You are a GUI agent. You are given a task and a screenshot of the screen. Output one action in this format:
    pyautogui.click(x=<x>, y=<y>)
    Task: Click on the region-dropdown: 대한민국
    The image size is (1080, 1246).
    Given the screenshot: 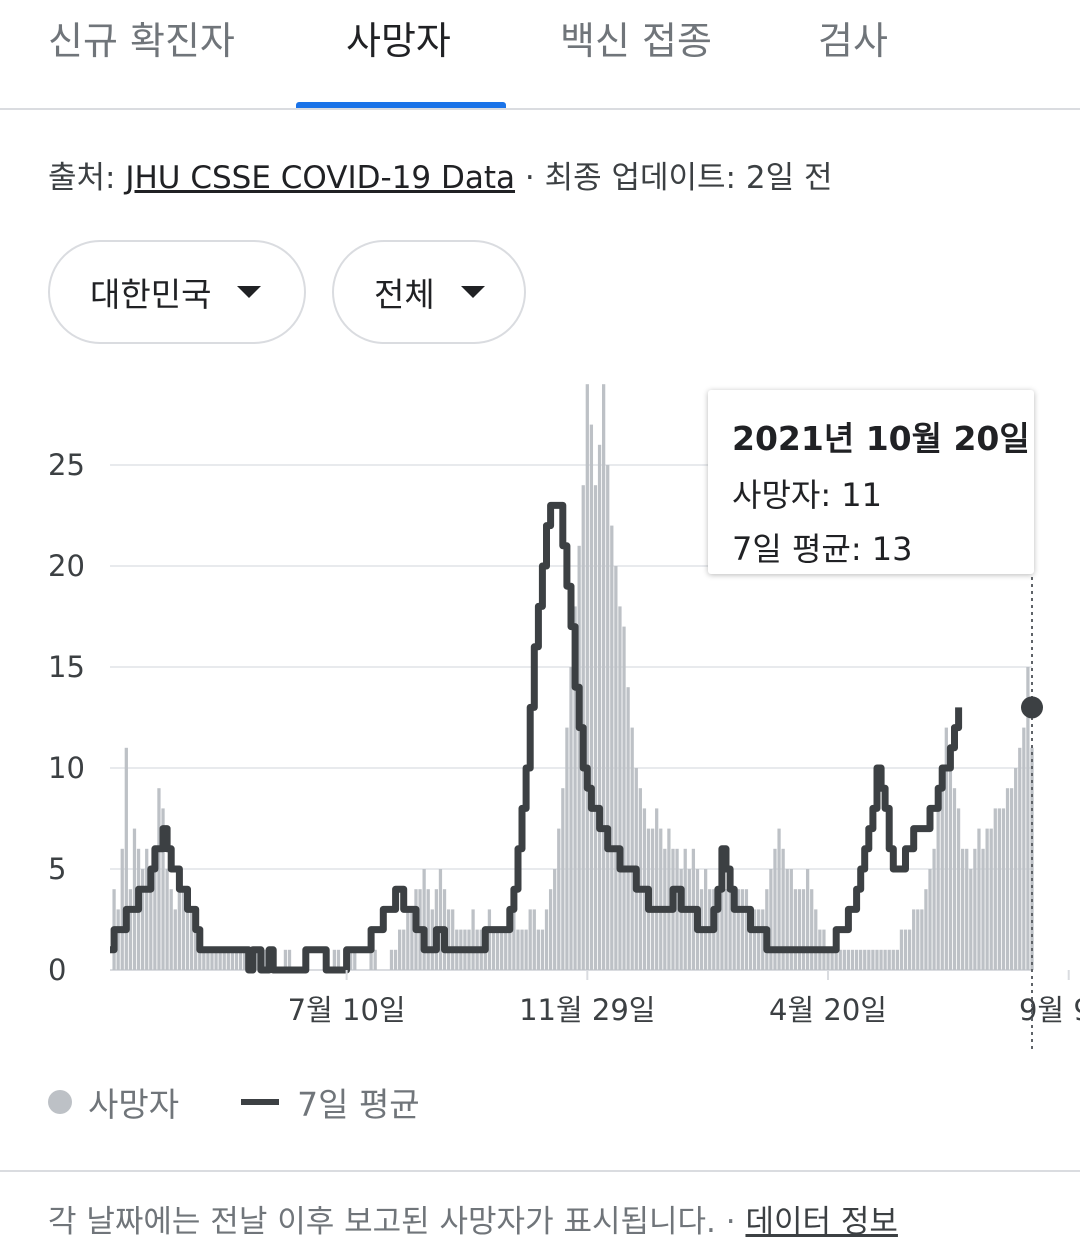 What is the action you would take?
    pyautogui.click(x=177, y=292)
    